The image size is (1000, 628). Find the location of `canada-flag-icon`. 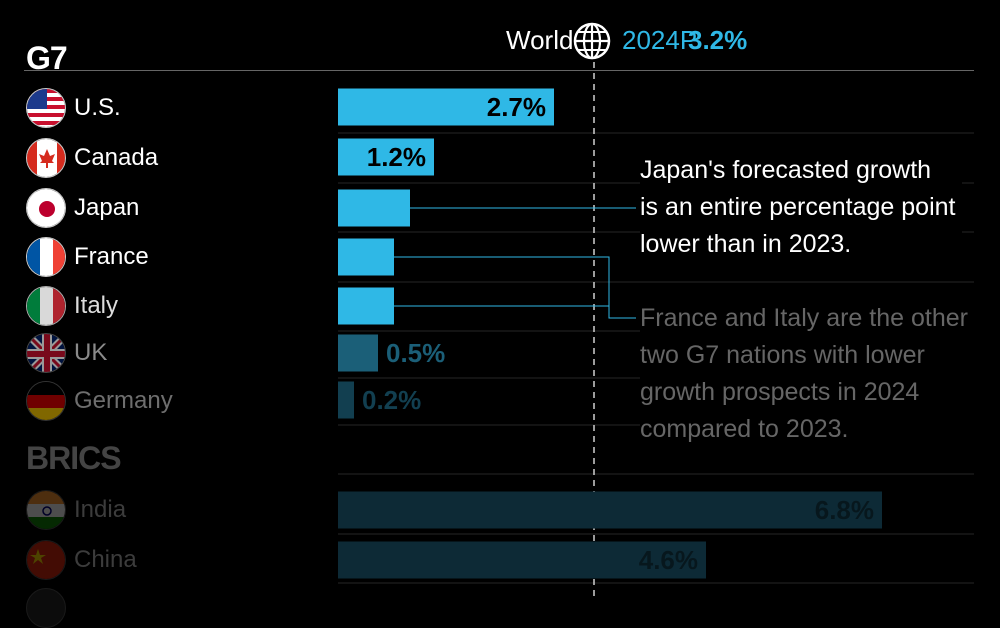

canada-flag-icon is located at coordinates (46, 158).